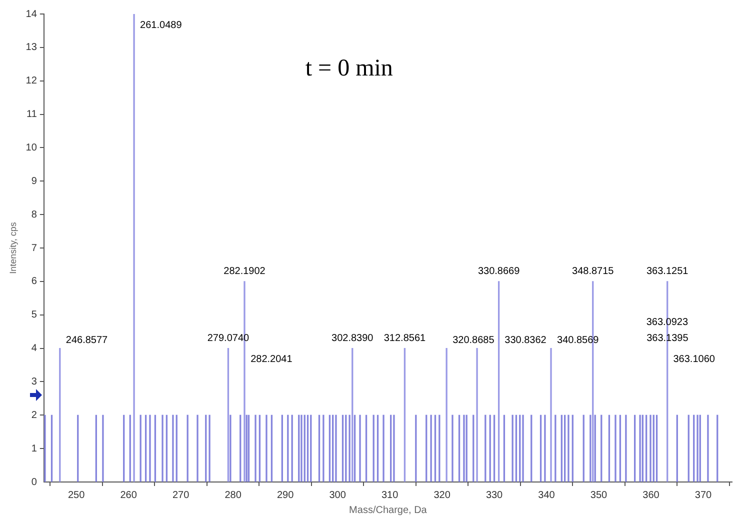  What do you see at coordinates (34, 214) in the screenshot?
I see `y-tick-label: 8` at bounding box center [34, 214].